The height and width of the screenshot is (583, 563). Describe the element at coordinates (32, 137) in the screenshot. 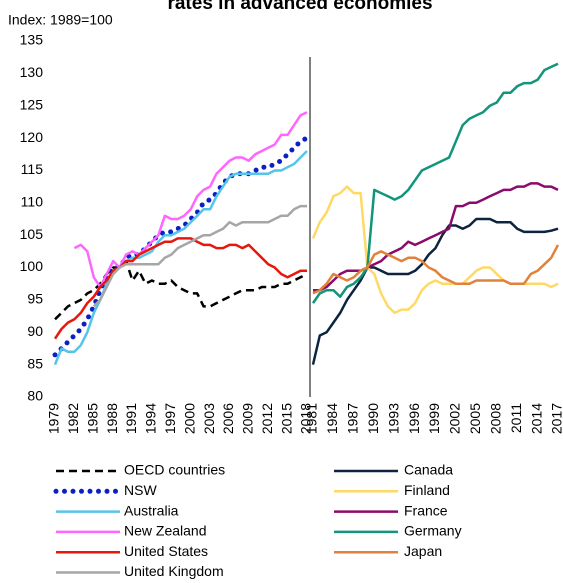

I see `y-tick-label: 120` at that location.